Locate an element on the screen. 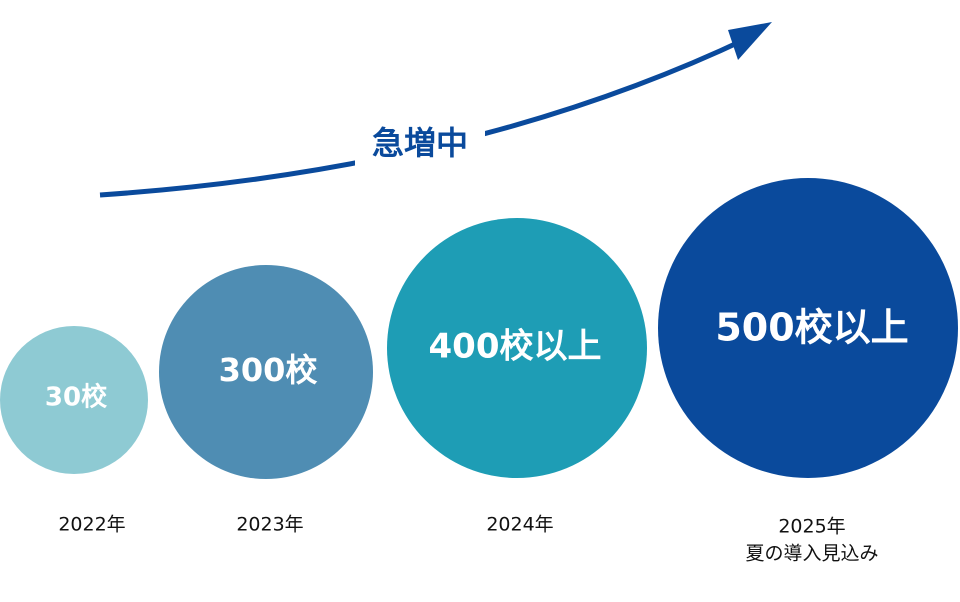 The height and width of the screenshot is (602, 960). count-label: 300校 is located at coordinates (268, 370).